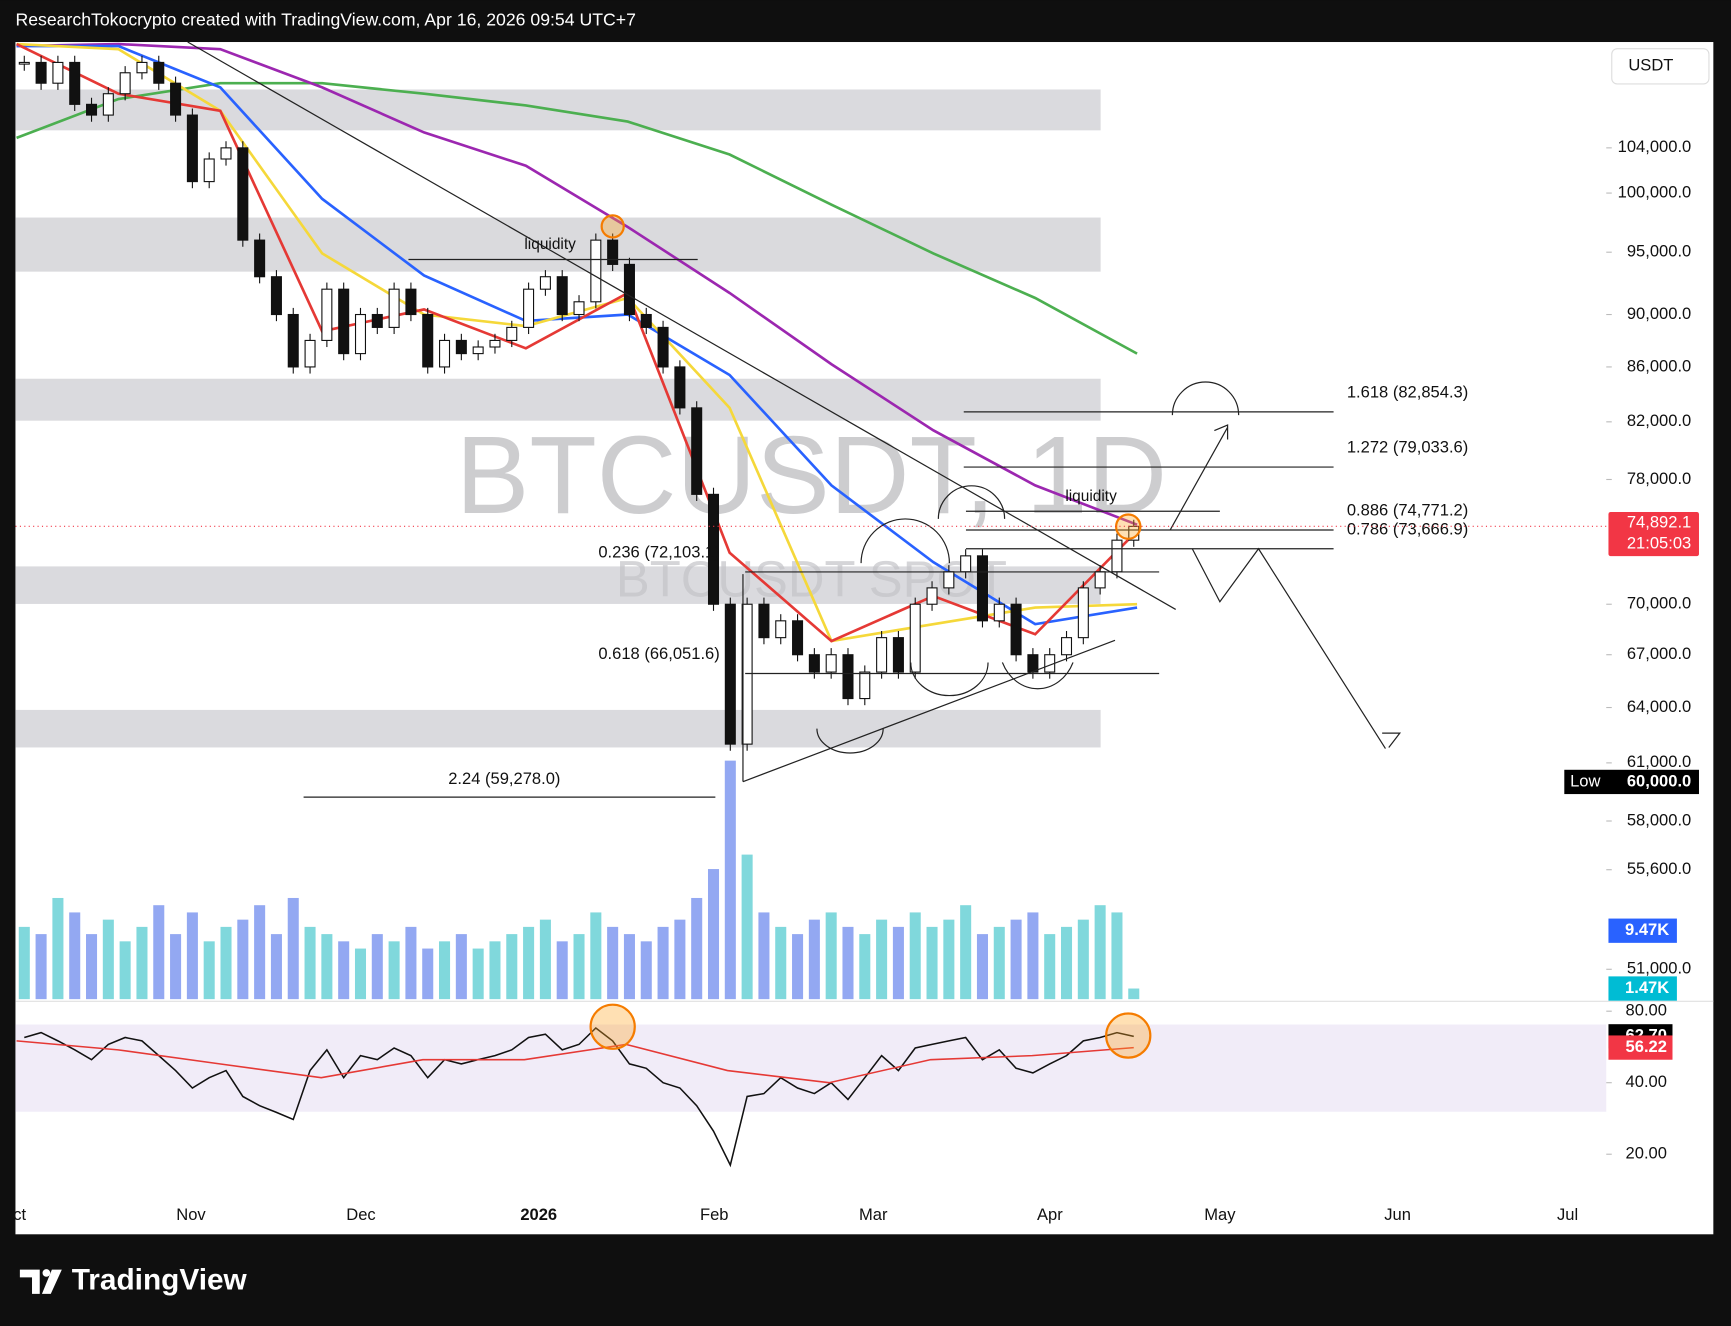  I want to click on watermark: BTCUSDT, 1D, so click(811, 475).